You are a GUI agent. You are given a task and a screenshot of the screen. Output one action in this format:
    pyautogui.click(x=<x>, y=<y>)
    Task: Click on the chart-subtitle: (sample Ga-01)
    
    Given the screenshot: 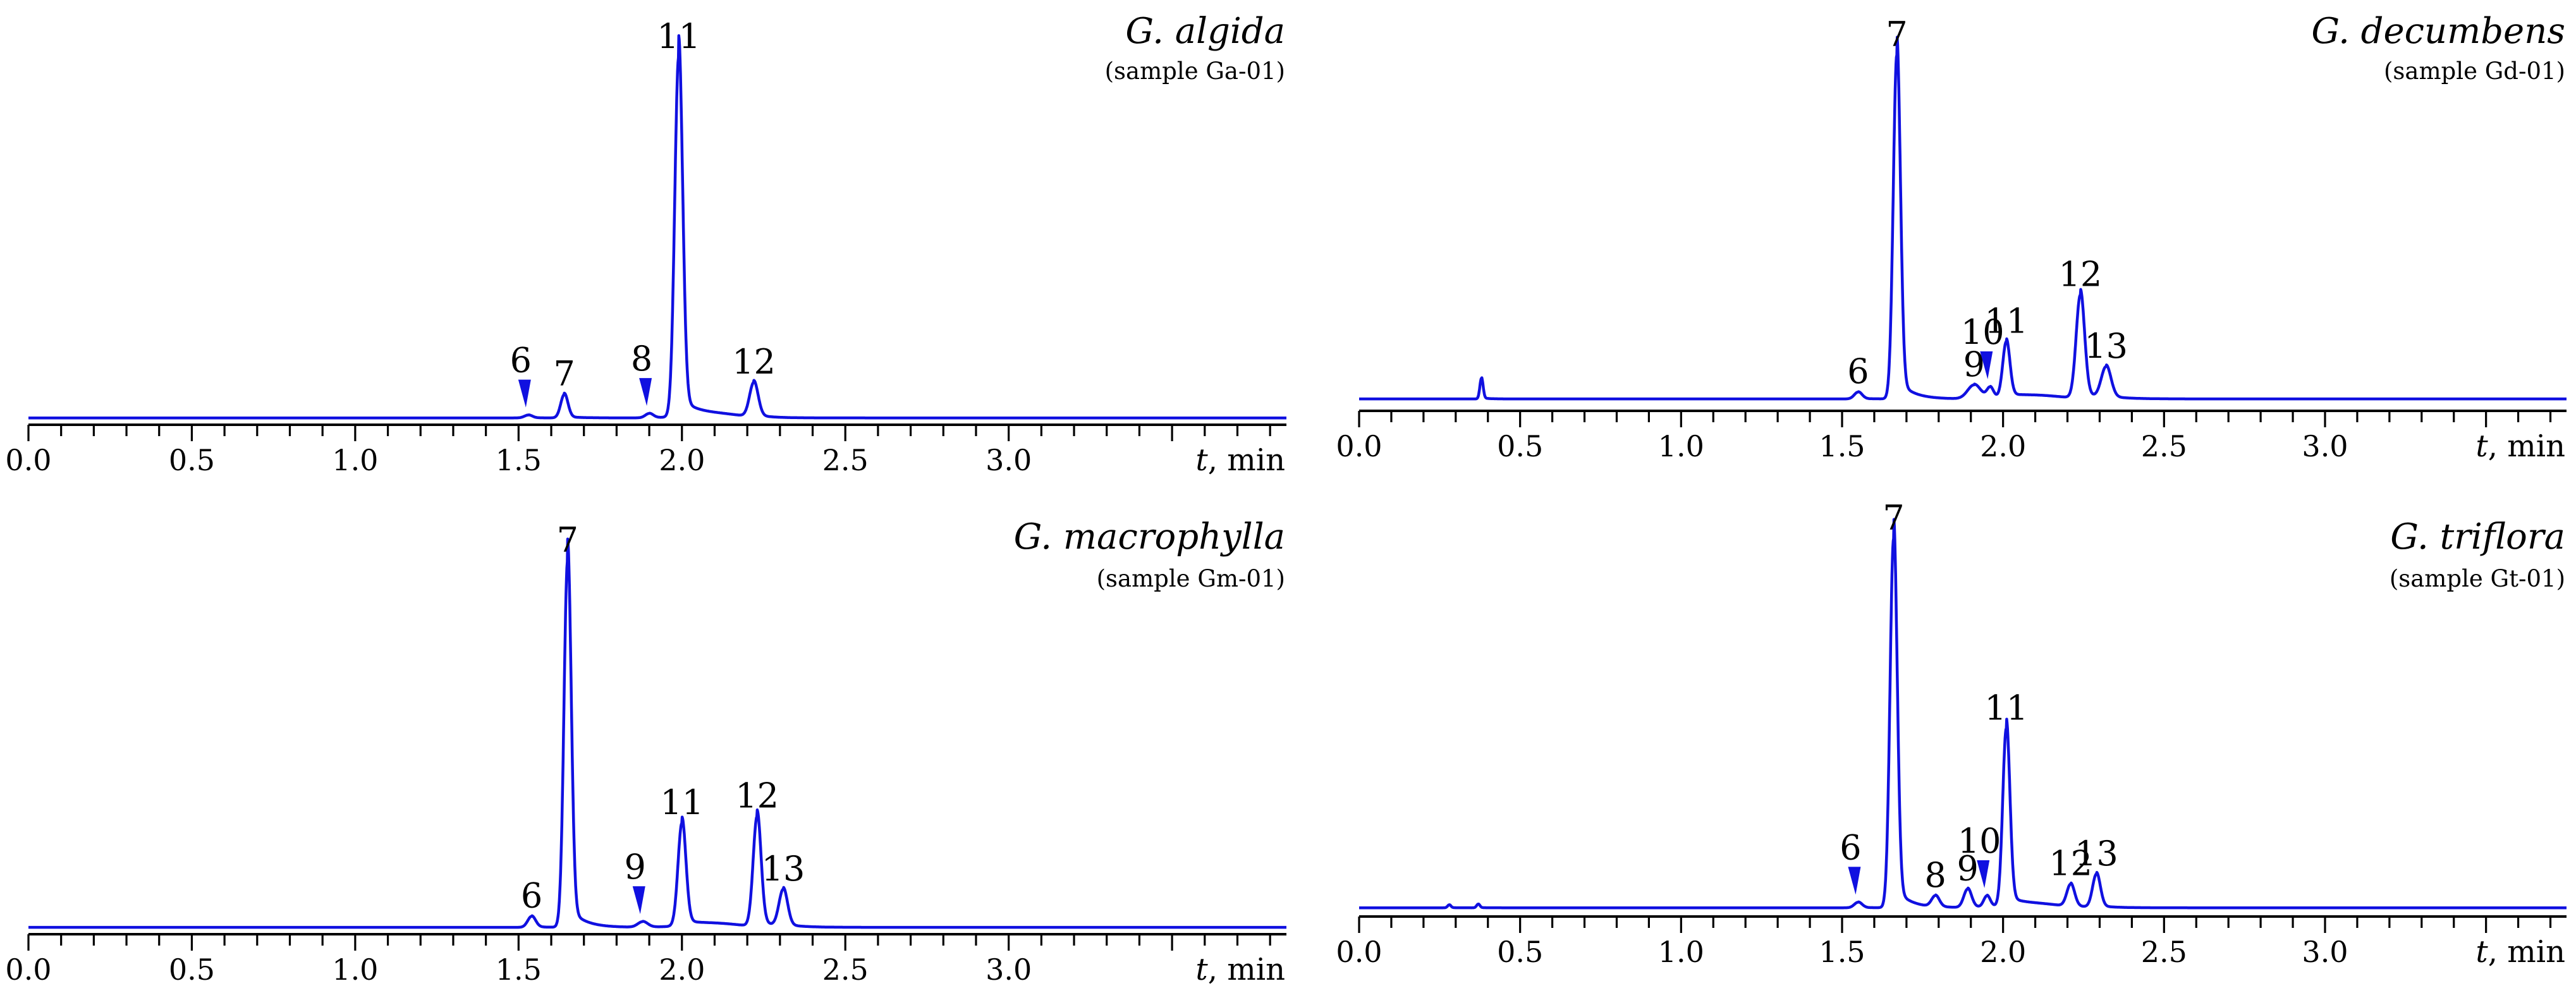 What is the action you would take?
    pyautogui.click(x=1195, y=71)
    